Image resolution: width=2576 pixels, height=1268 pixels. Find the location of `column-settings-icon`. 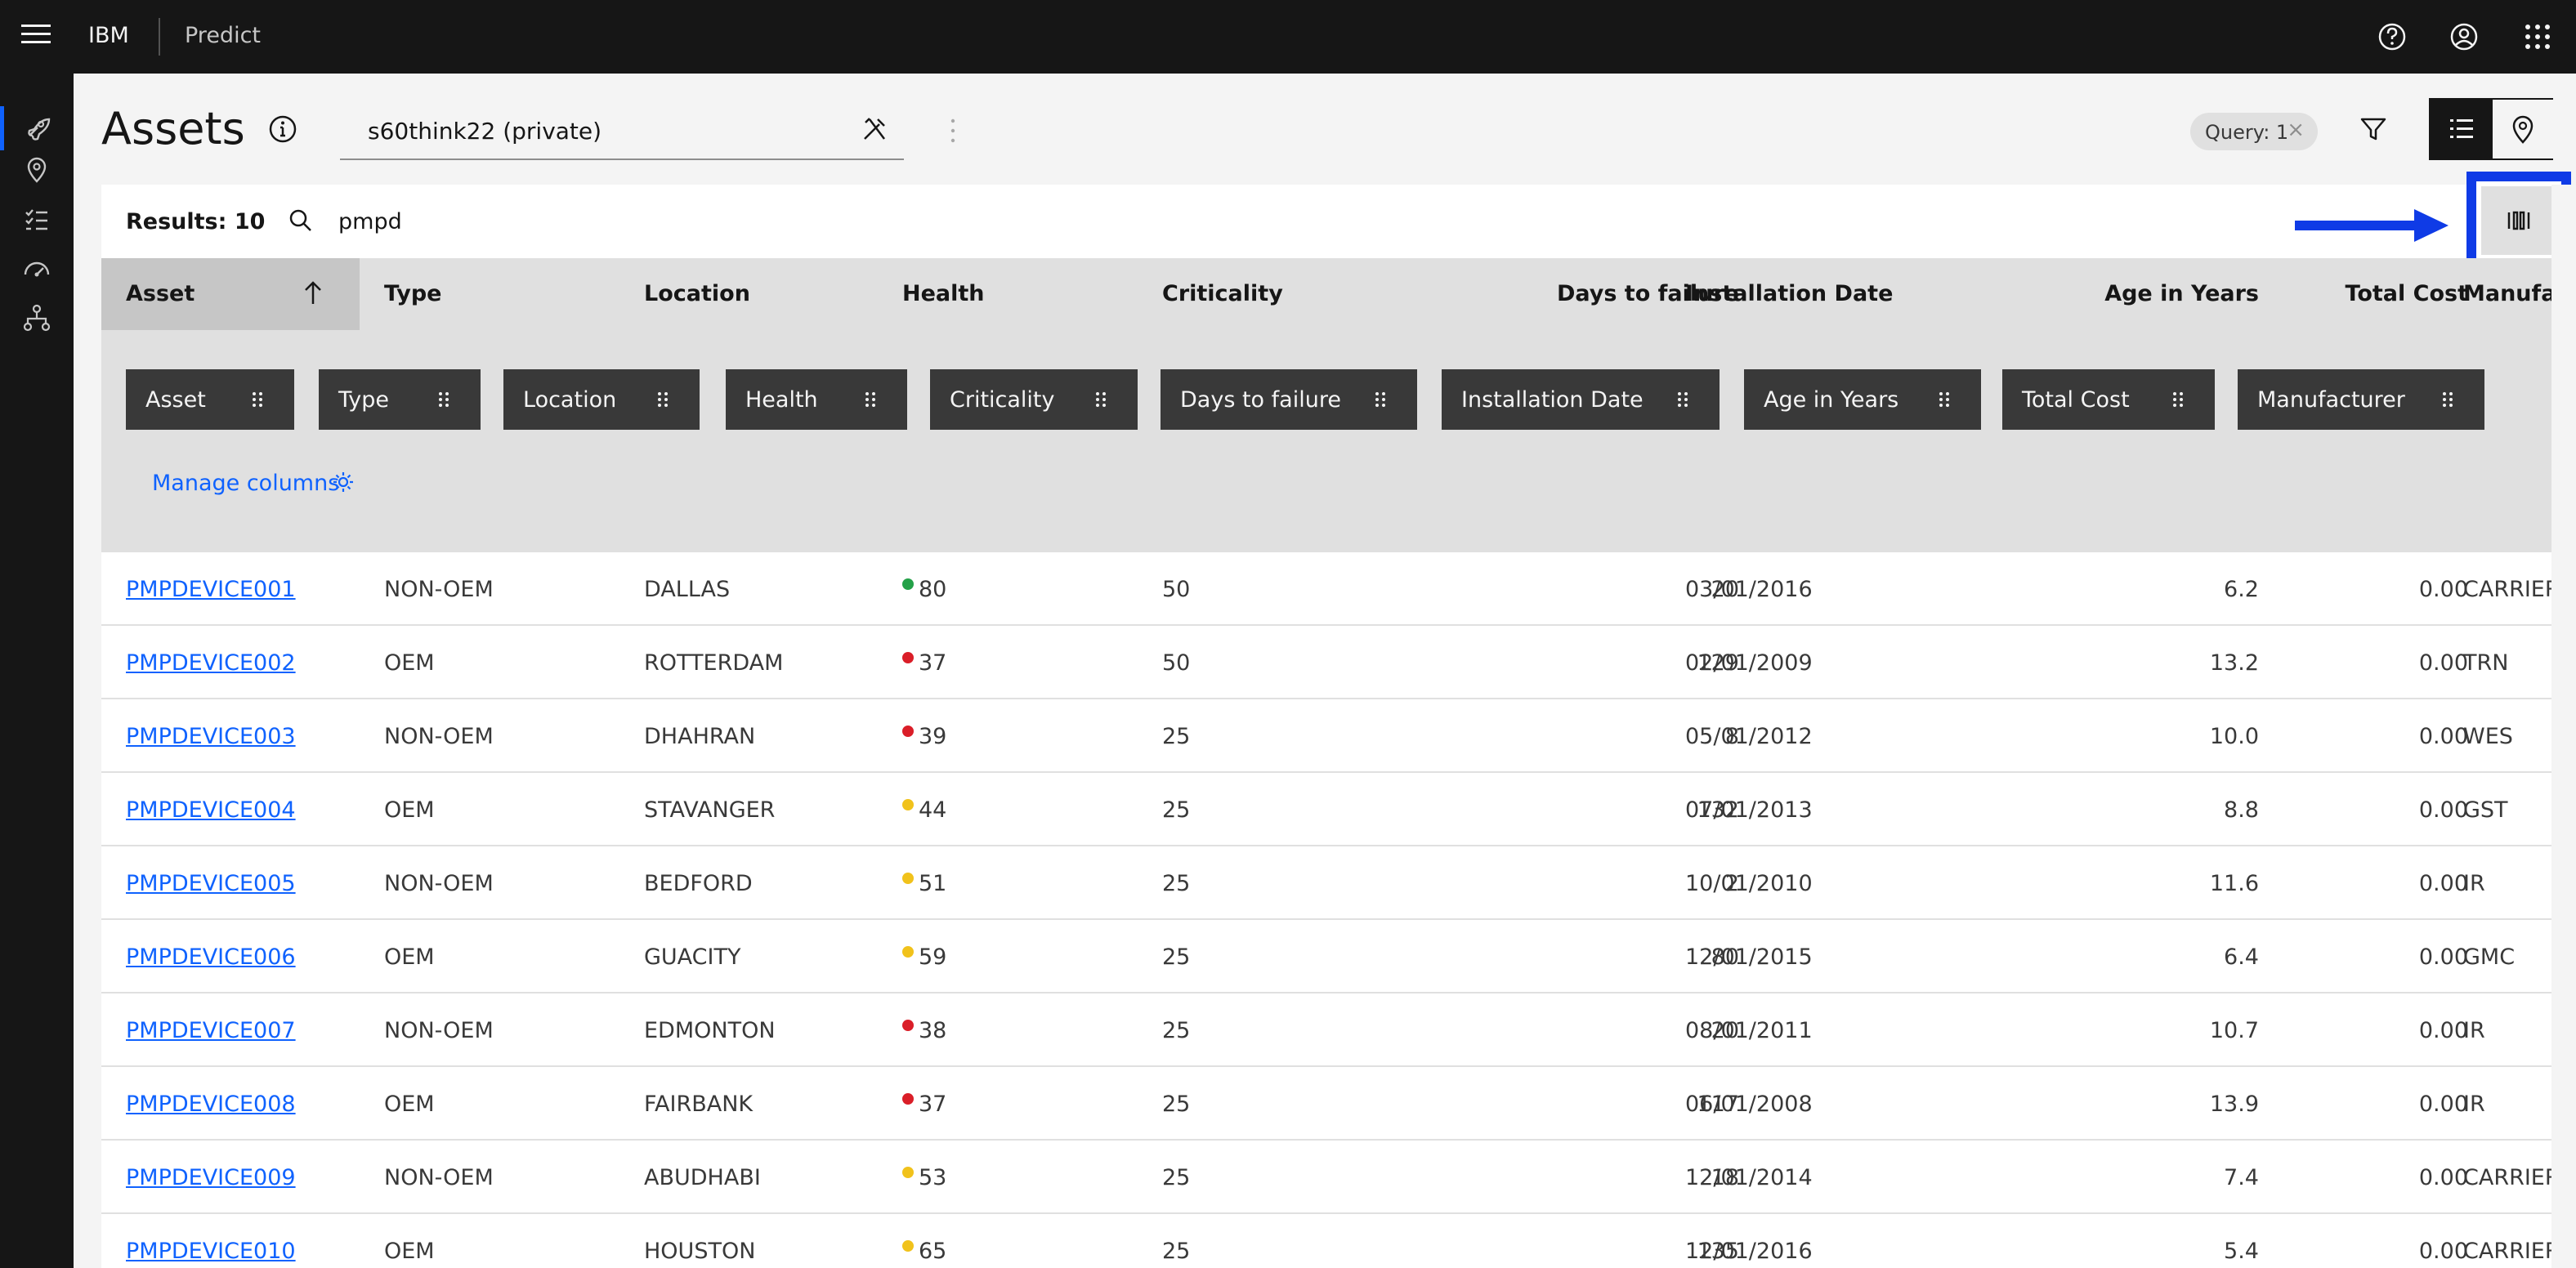

column-settings-icon is located at coordinates (2518, 220).